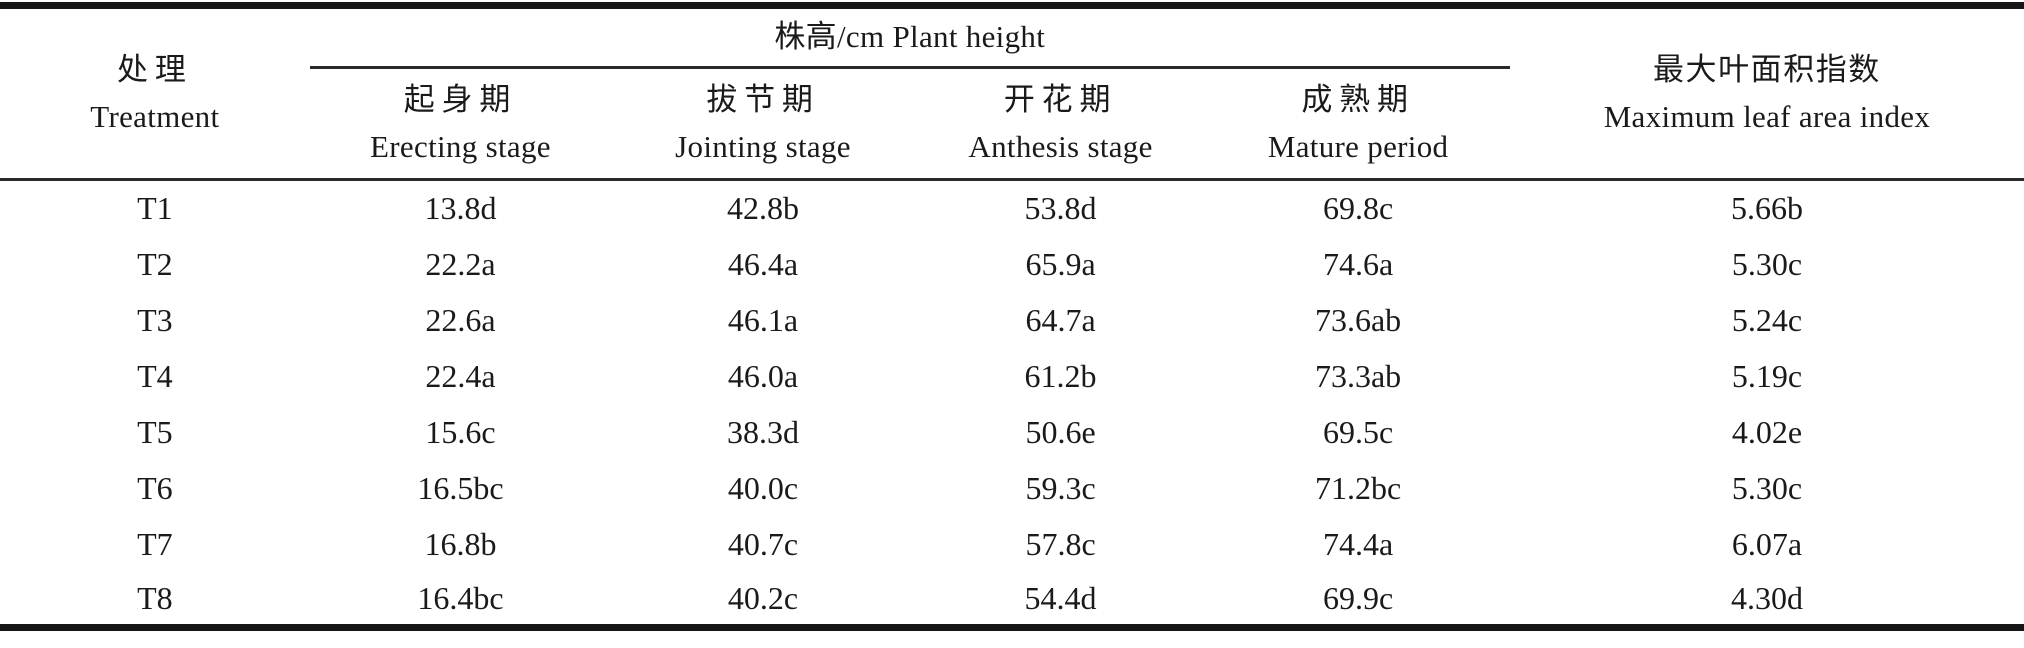  Describe the element at coordinates (155, 69) in the screenshot. I see `header-treatment-zh: 处理` at that location.